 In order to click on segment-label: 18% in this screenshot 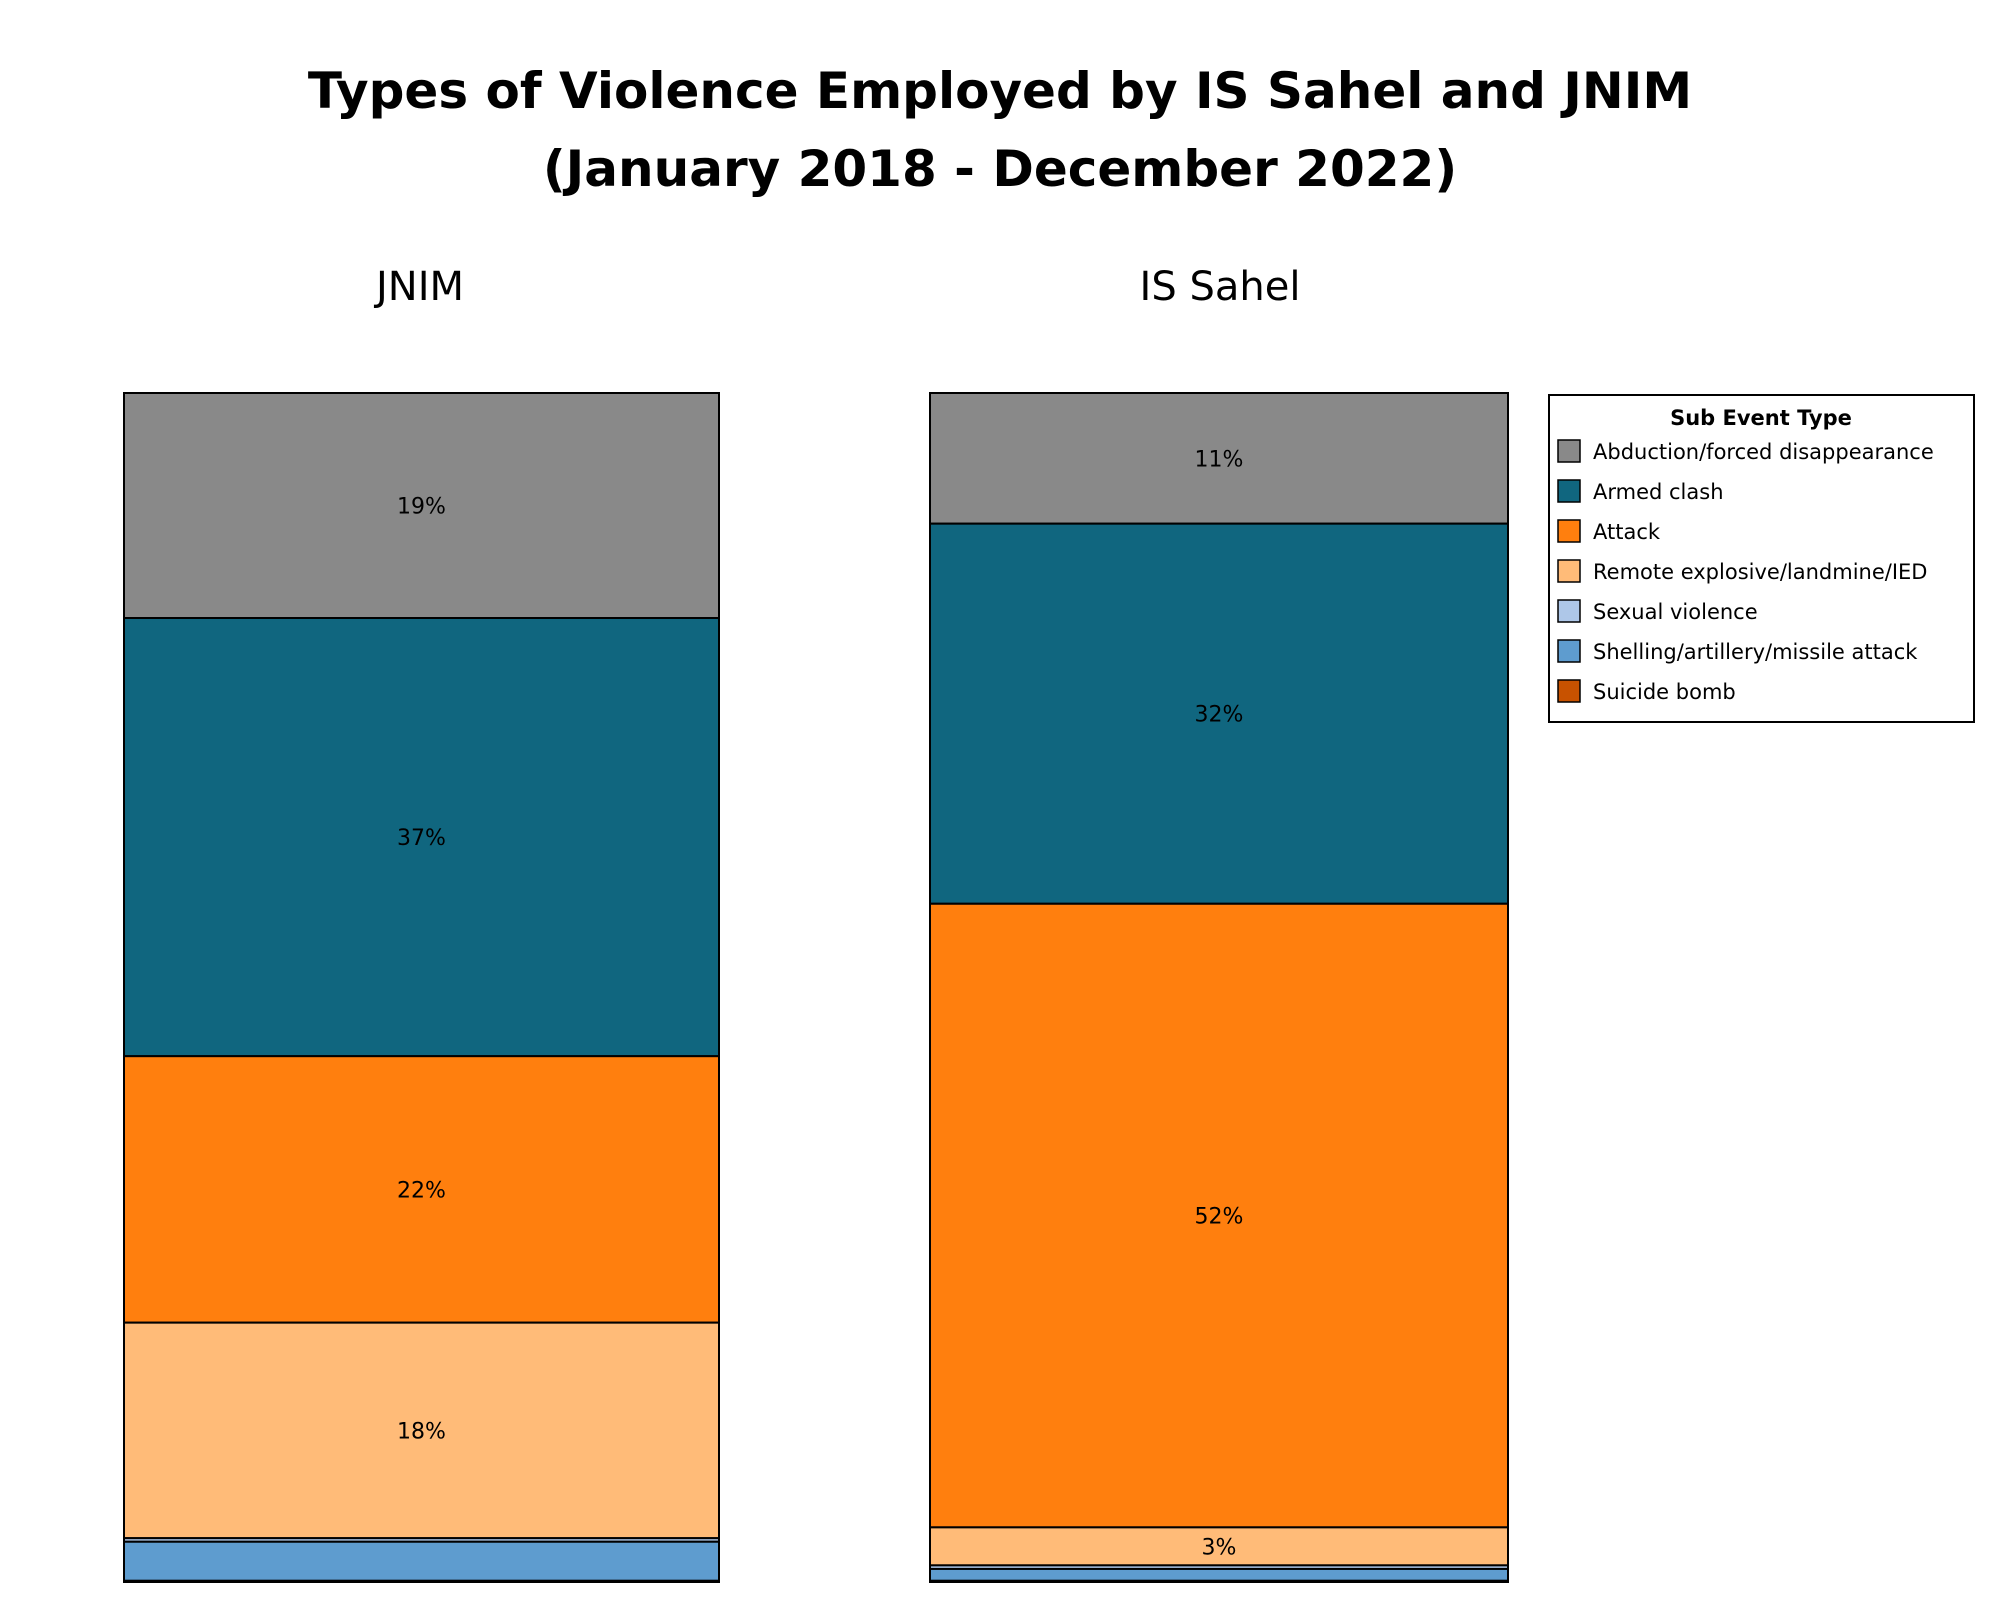, I will do `click(421, 1431)`.